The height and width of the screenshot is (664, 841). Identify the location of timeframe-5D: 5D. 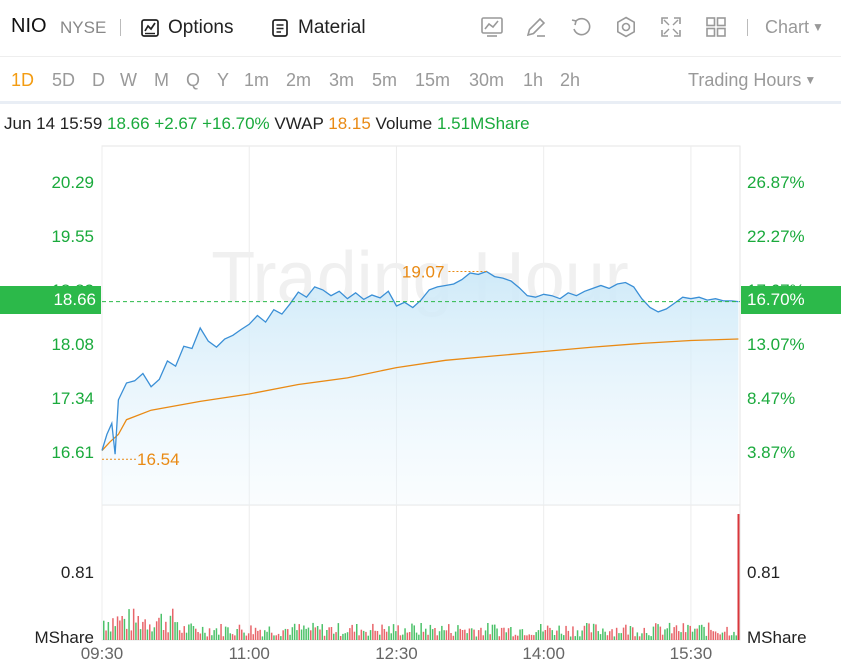
(64, 80).